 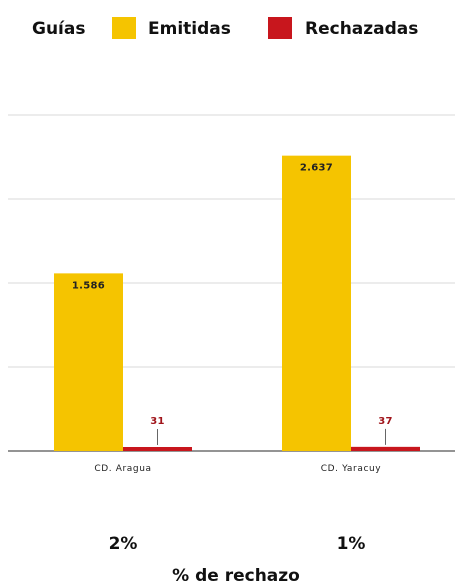 What do you see at coordinates (122, 469) in the screenshot?
I see `x-tick-label-0: CD. Aragua` at bounding box center [122, 469].